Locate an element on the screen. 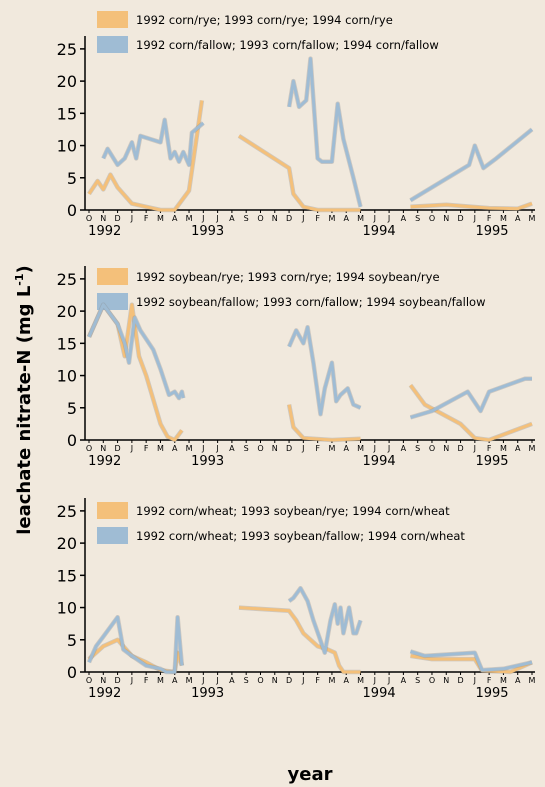  year-label: 1992 is located at coordinates (104, 231).